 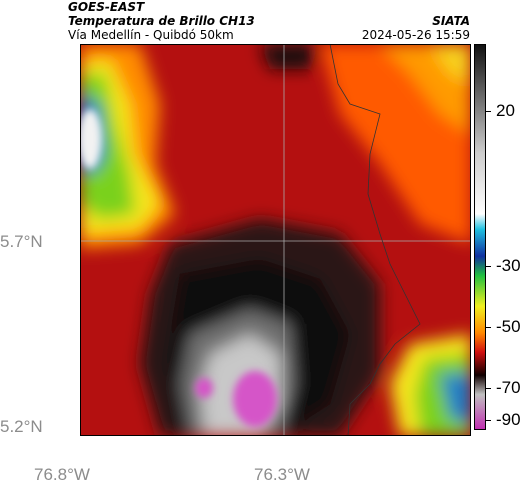 I want to click on colorbar-label: -50, so click(x=508, y=326).